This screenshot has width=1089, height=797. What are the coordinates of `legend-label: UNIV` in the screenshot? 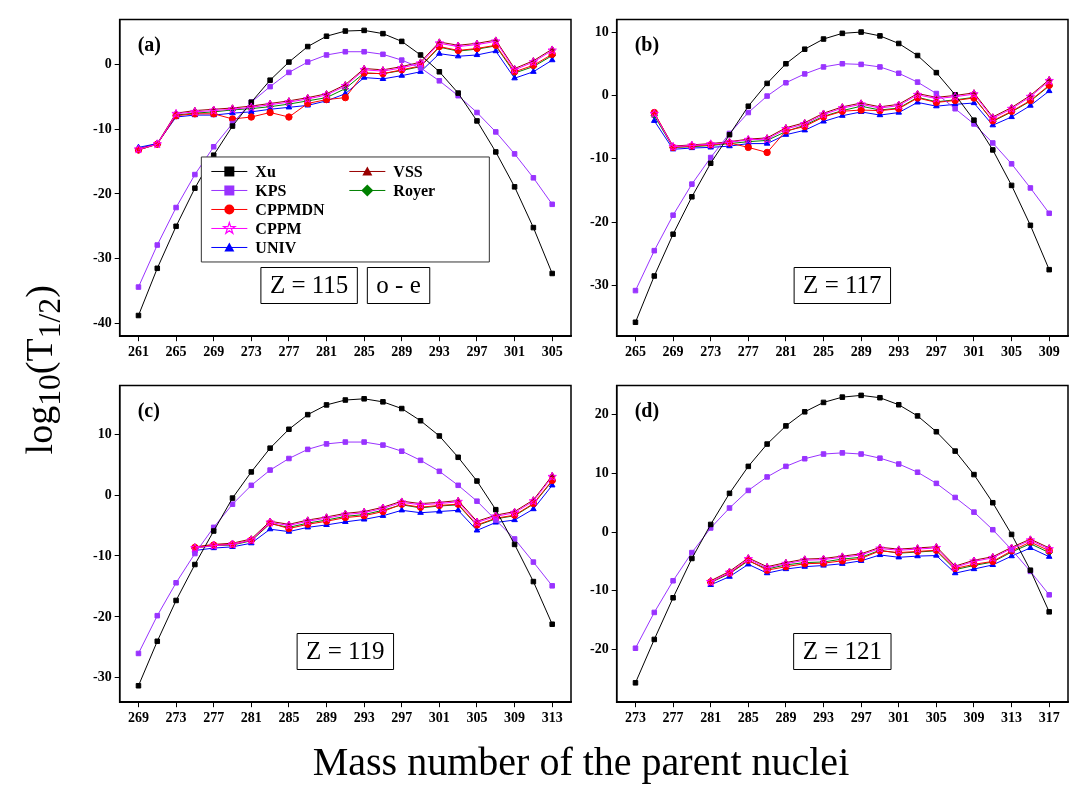 It's located at (276, 247).